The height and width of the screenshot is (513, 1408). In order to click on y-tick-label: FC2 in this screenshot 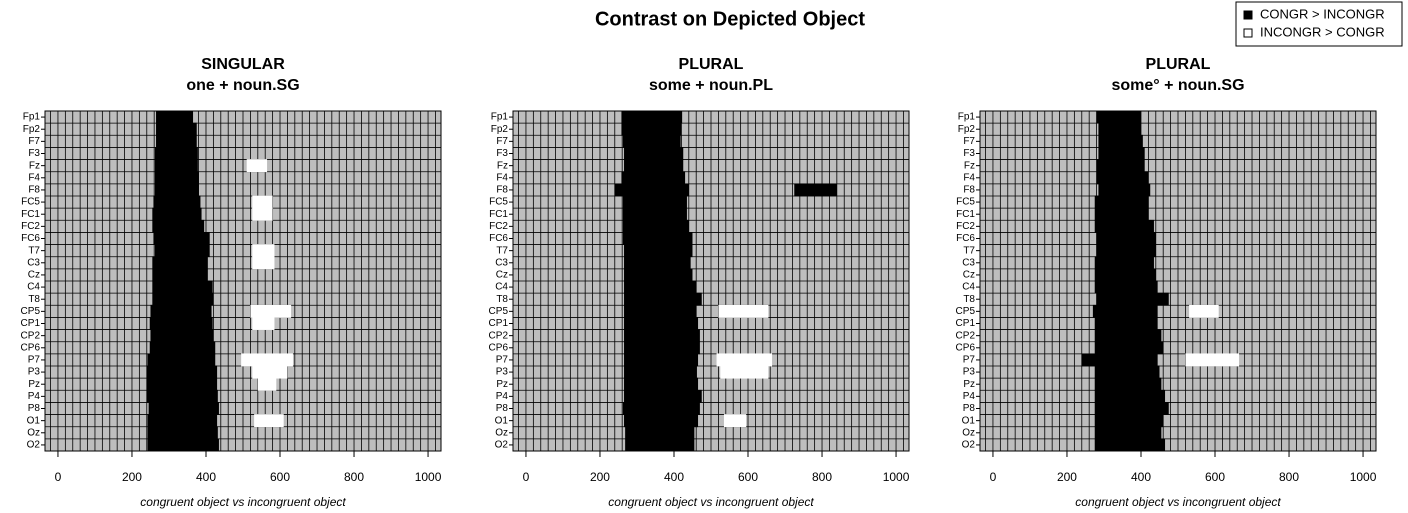, I will do `click(965, 226)`.